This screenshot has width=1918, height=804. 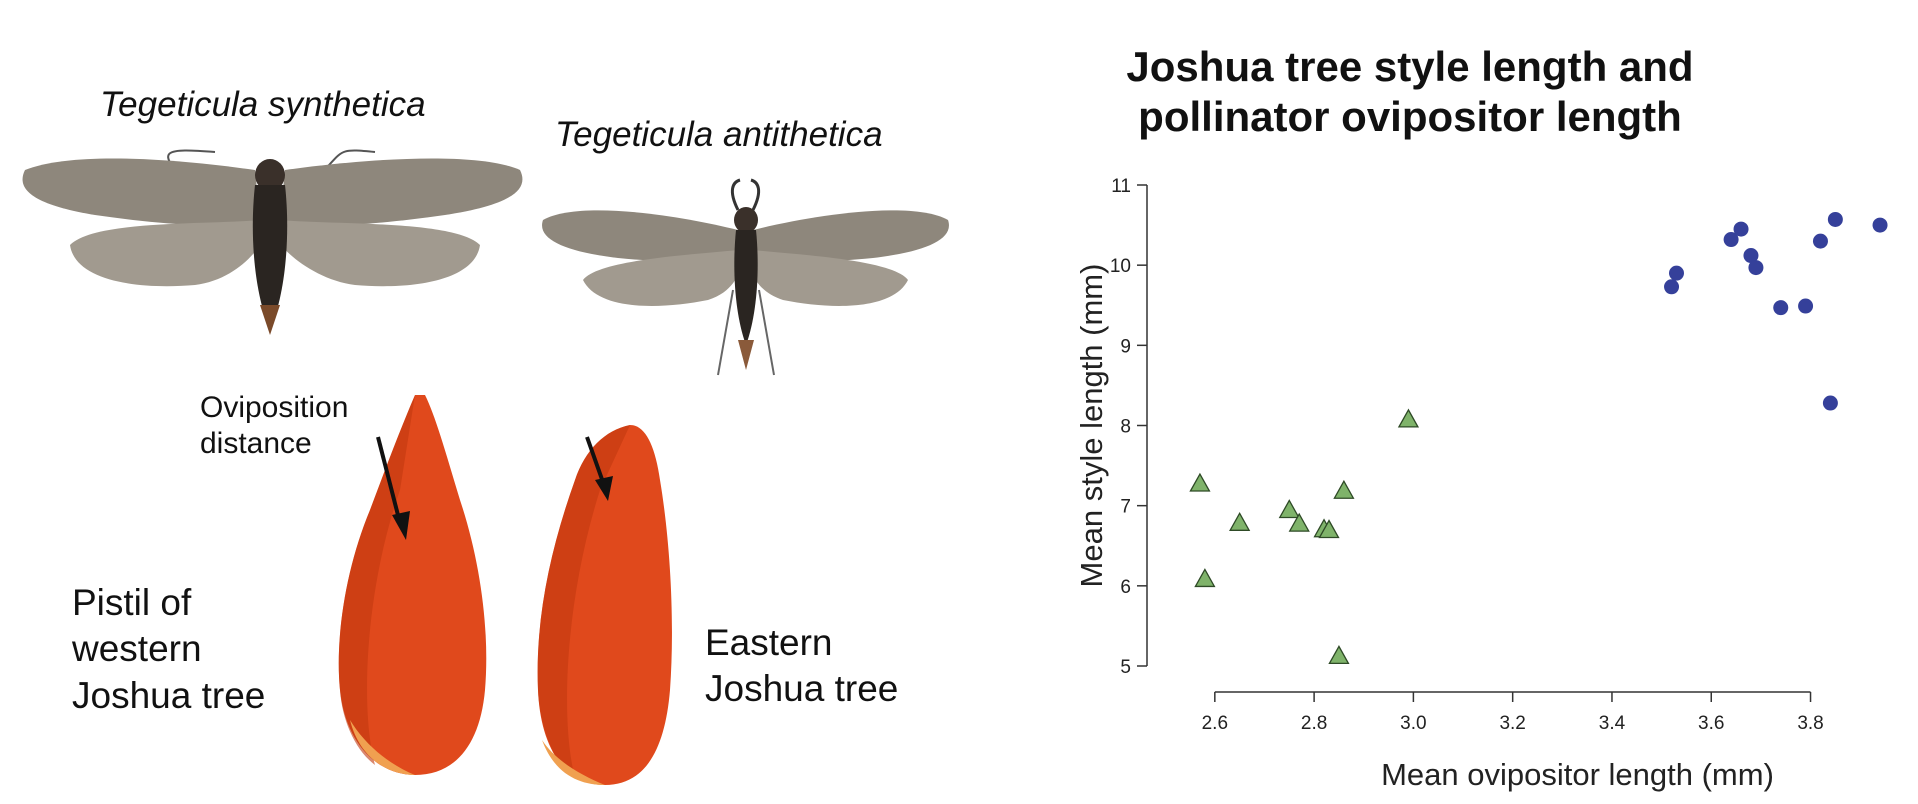 What do you see at coordinates (604, 605) in the screenshot?
I see `pistil-eastern-image` at bounding box center [604, 605].